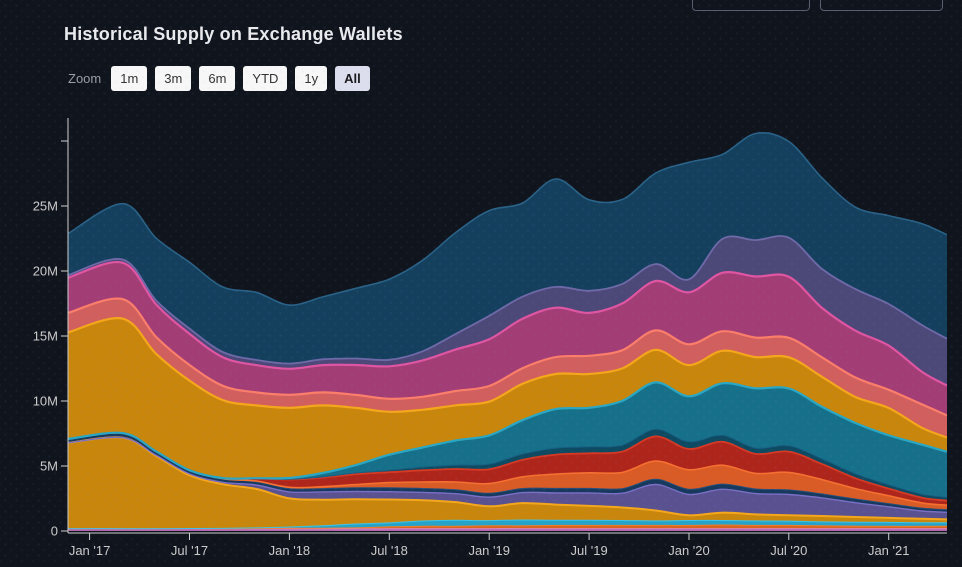 Image resolution: width=962 pixels, height=567 pixels. Describe the element at coordinates (84, 78) in the screenshot. I see `zoom-label: Zoom` at that location.